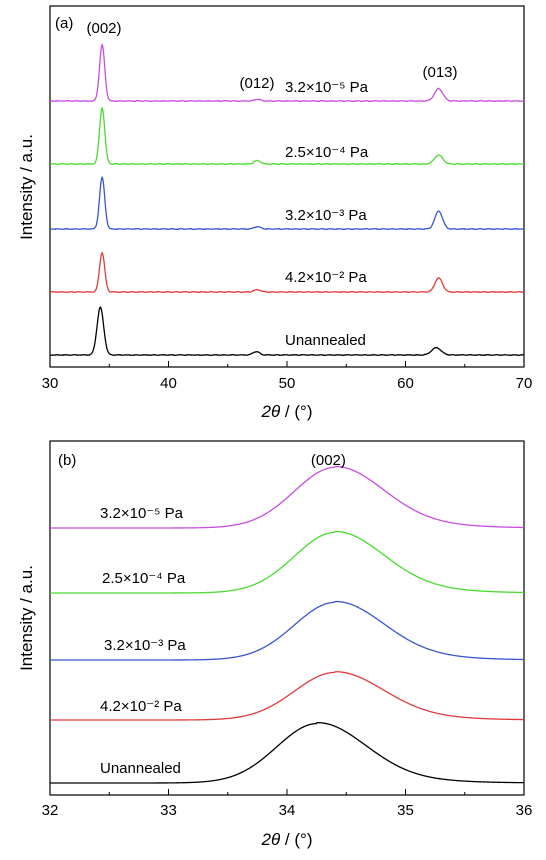 The image size is (546, 860). What do you see at coordinates (144, 578) in the screenshot?
I see `panel-b-series-label: 2.5×10⁻⁴ Pa` at bounding box center [144, 578].